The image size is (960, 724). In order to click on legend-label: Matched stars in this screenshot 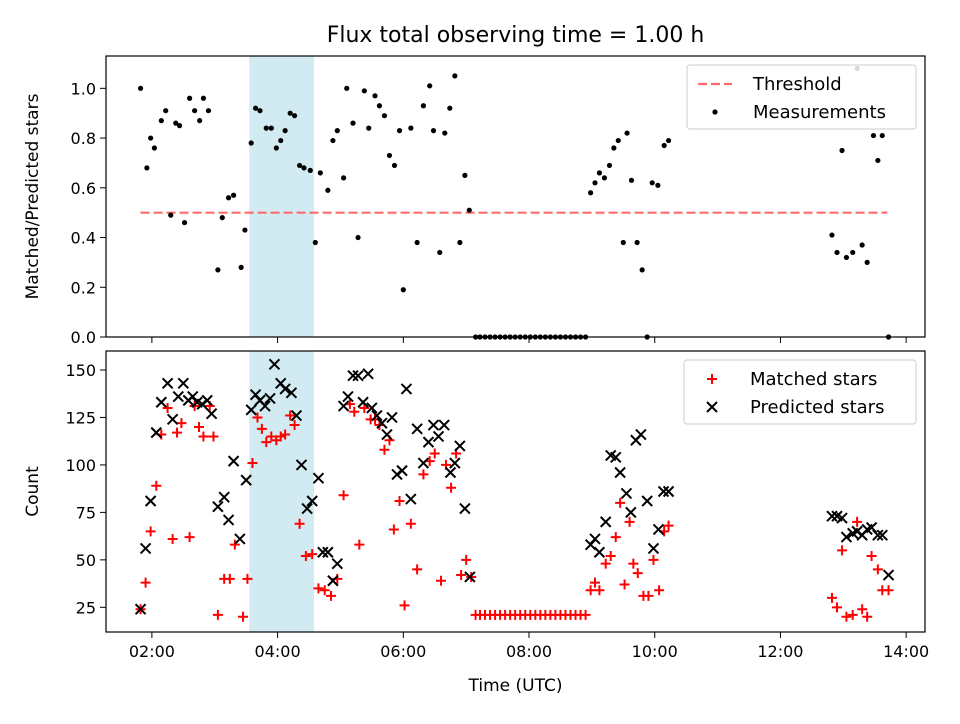, I will do `click(813, 379)`.